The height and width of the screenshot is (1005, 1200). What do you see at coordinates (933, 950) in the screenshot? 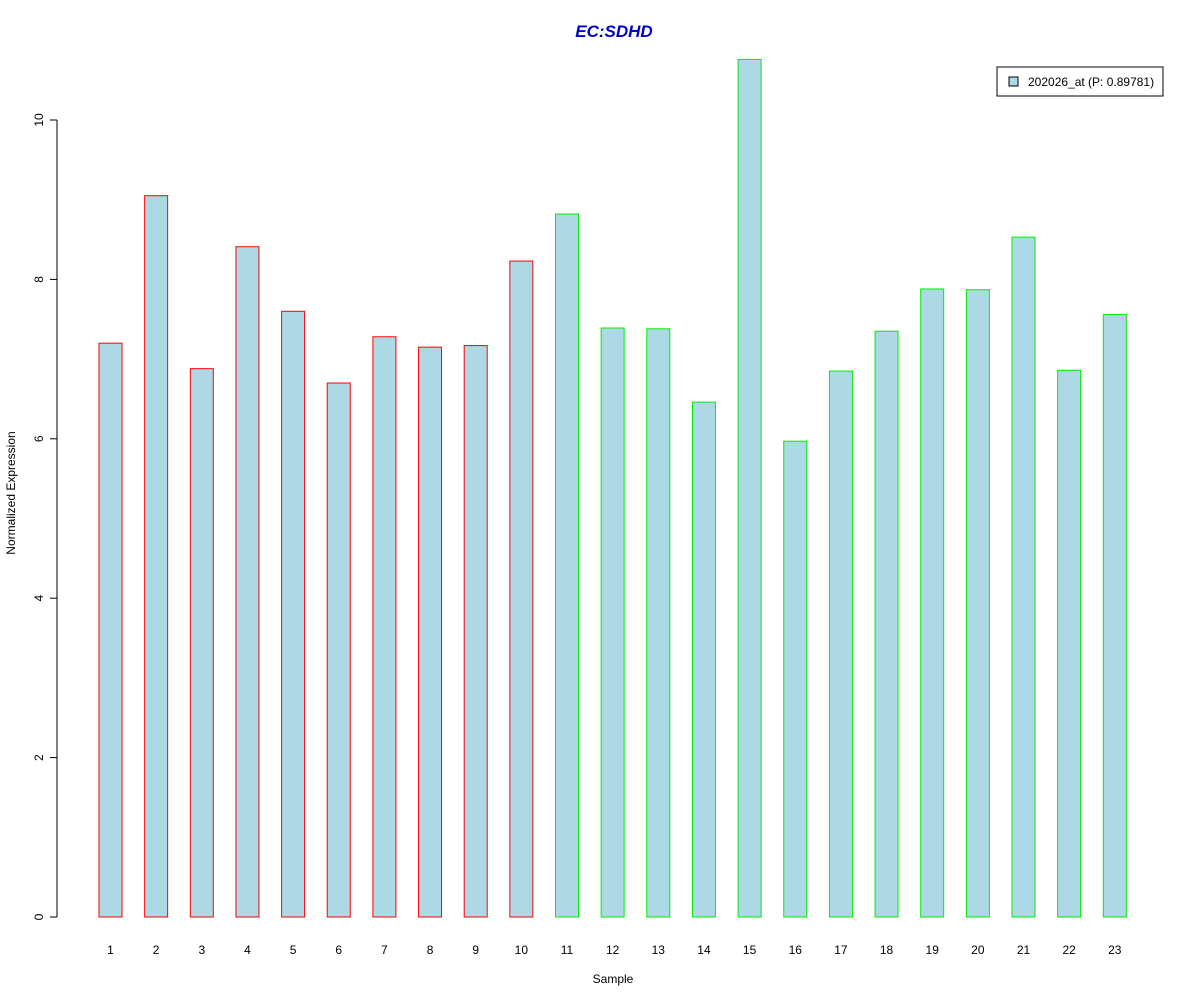
I see `x-tick-label: 19` at bounding box center [933, 950].